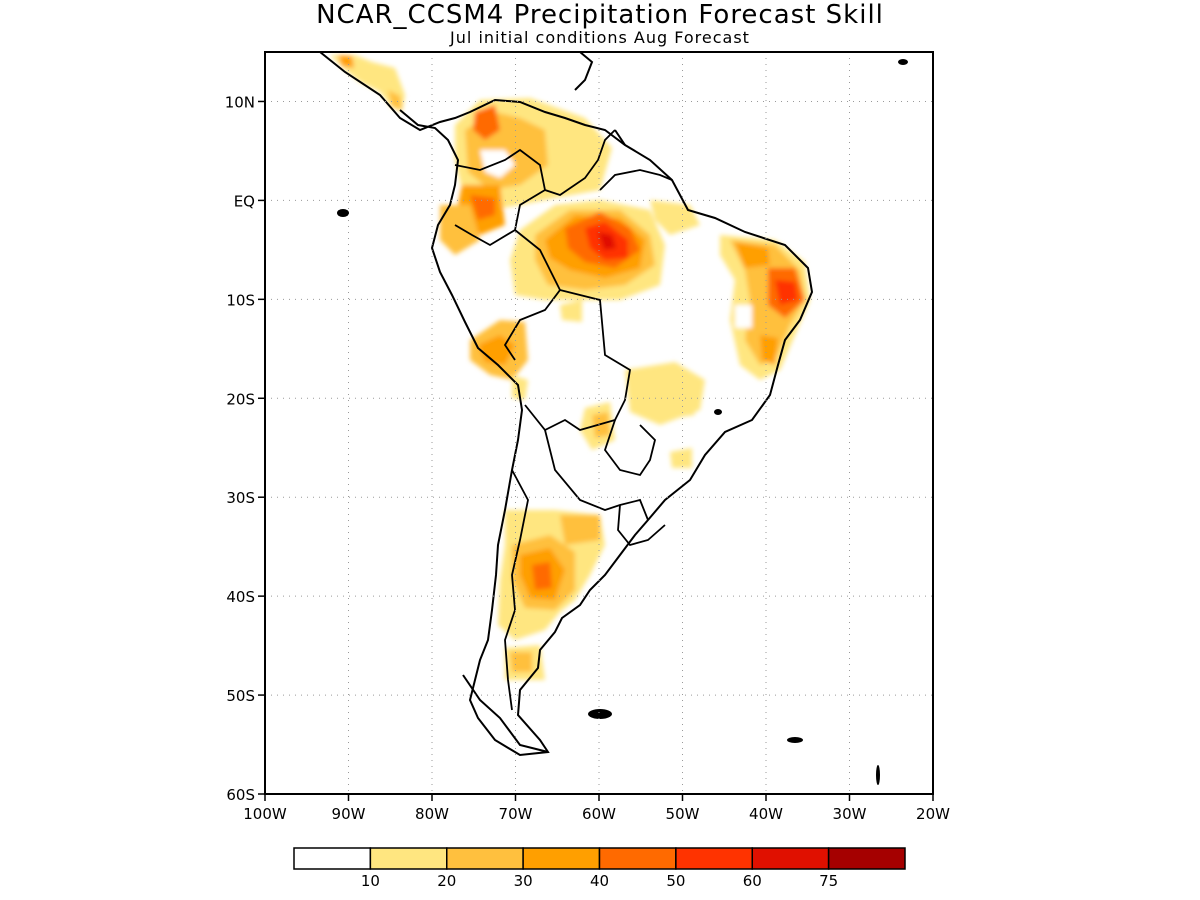 Image resolution: width=1200 pixels, height=900 pixels. What do you see at coordinates (683, 814) in the screenshot?
I see `lon-tick-label: 50W` at bounding box center [683, 814].